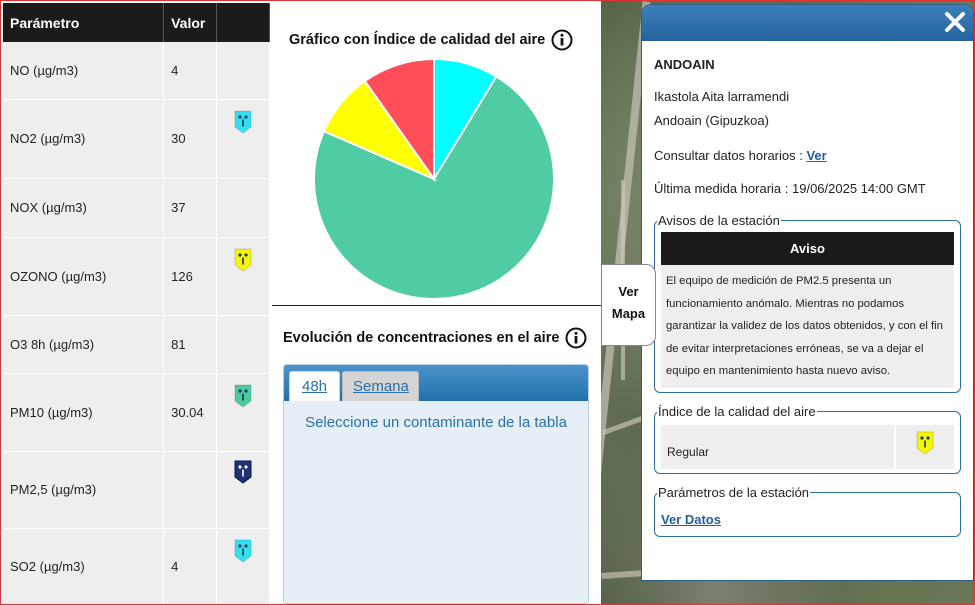  Describe the element at coordinates (84, 344) in the screenshot. I see `parameter-name: O3 8h (µg/m3)` at that location.